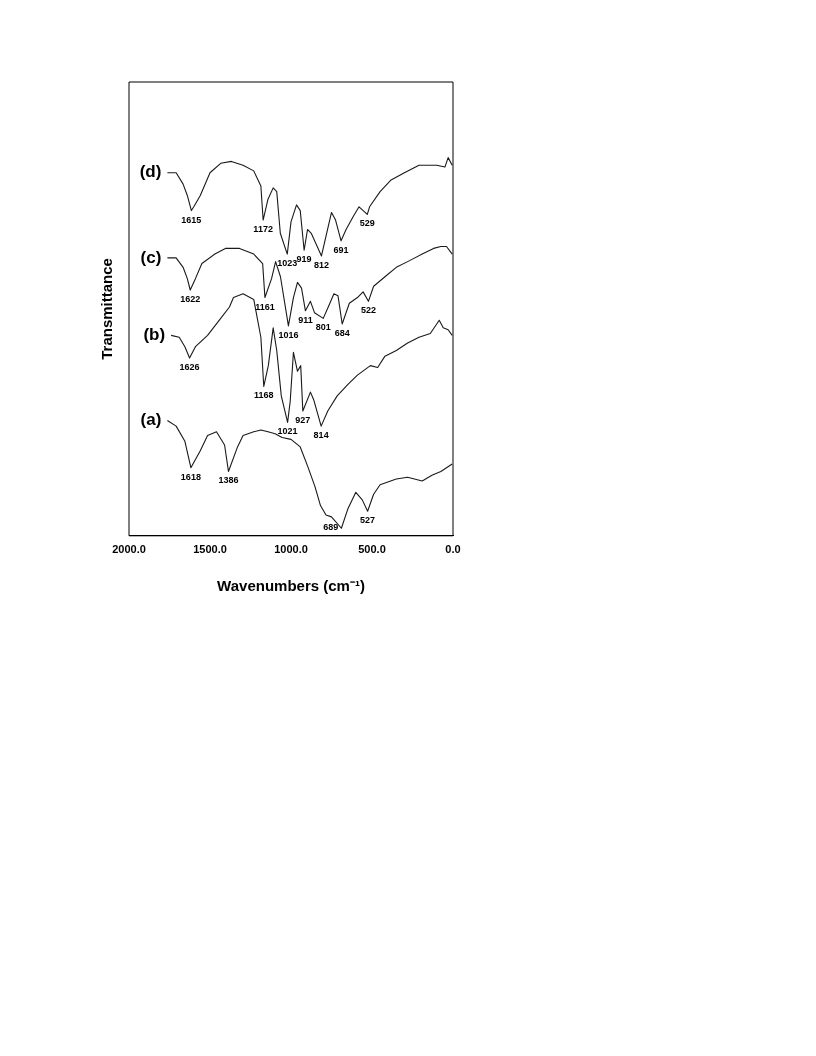 This screenshot has width=816, height=1056. What do you see at coordinates (331, 526) in the screenshot?
I see `annotation: 689` at bounding box center [331, 526].